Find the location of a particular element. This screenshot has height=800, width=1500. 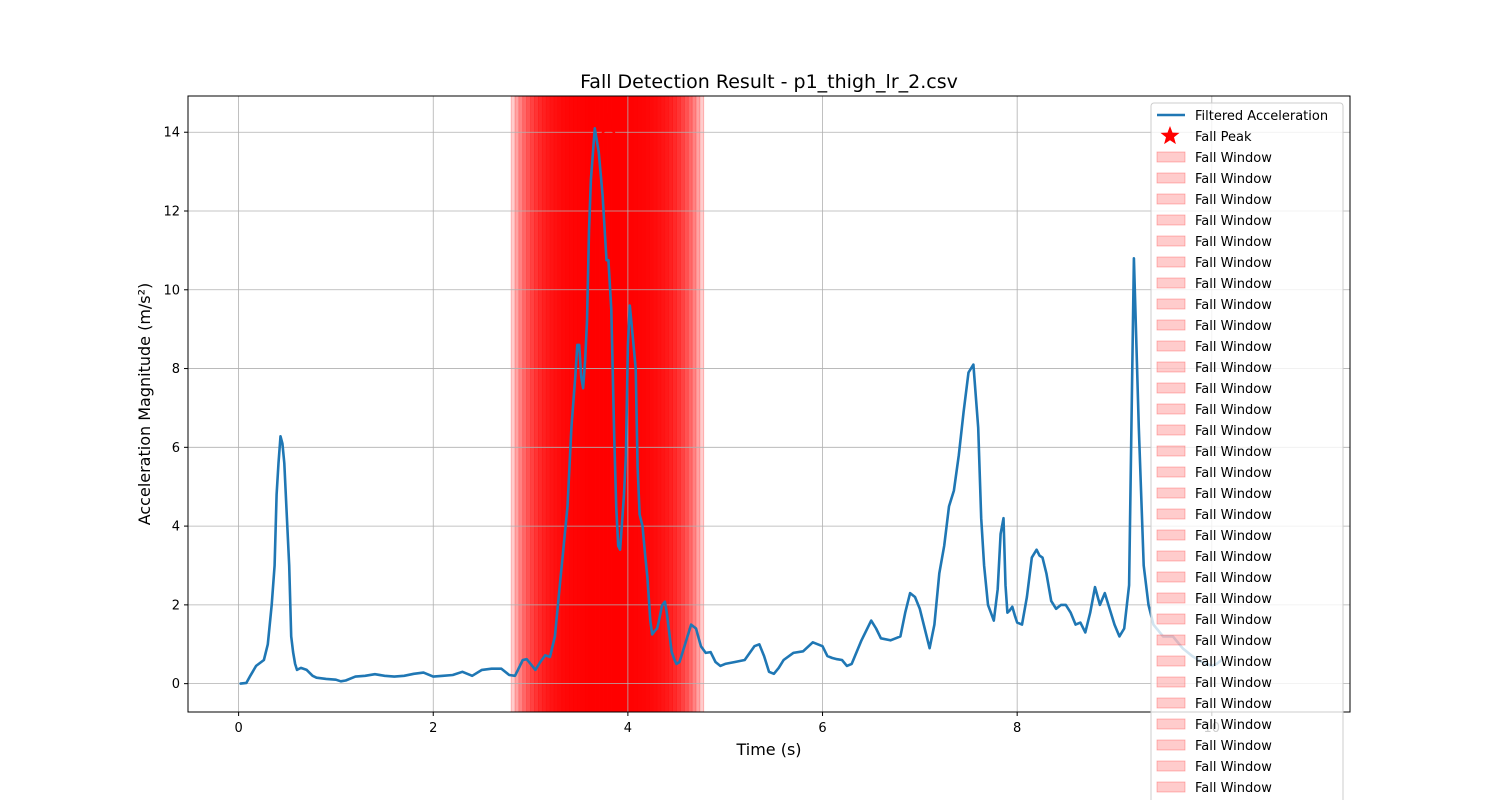

legend-swatch-star is located at coordinates (1170, 135).